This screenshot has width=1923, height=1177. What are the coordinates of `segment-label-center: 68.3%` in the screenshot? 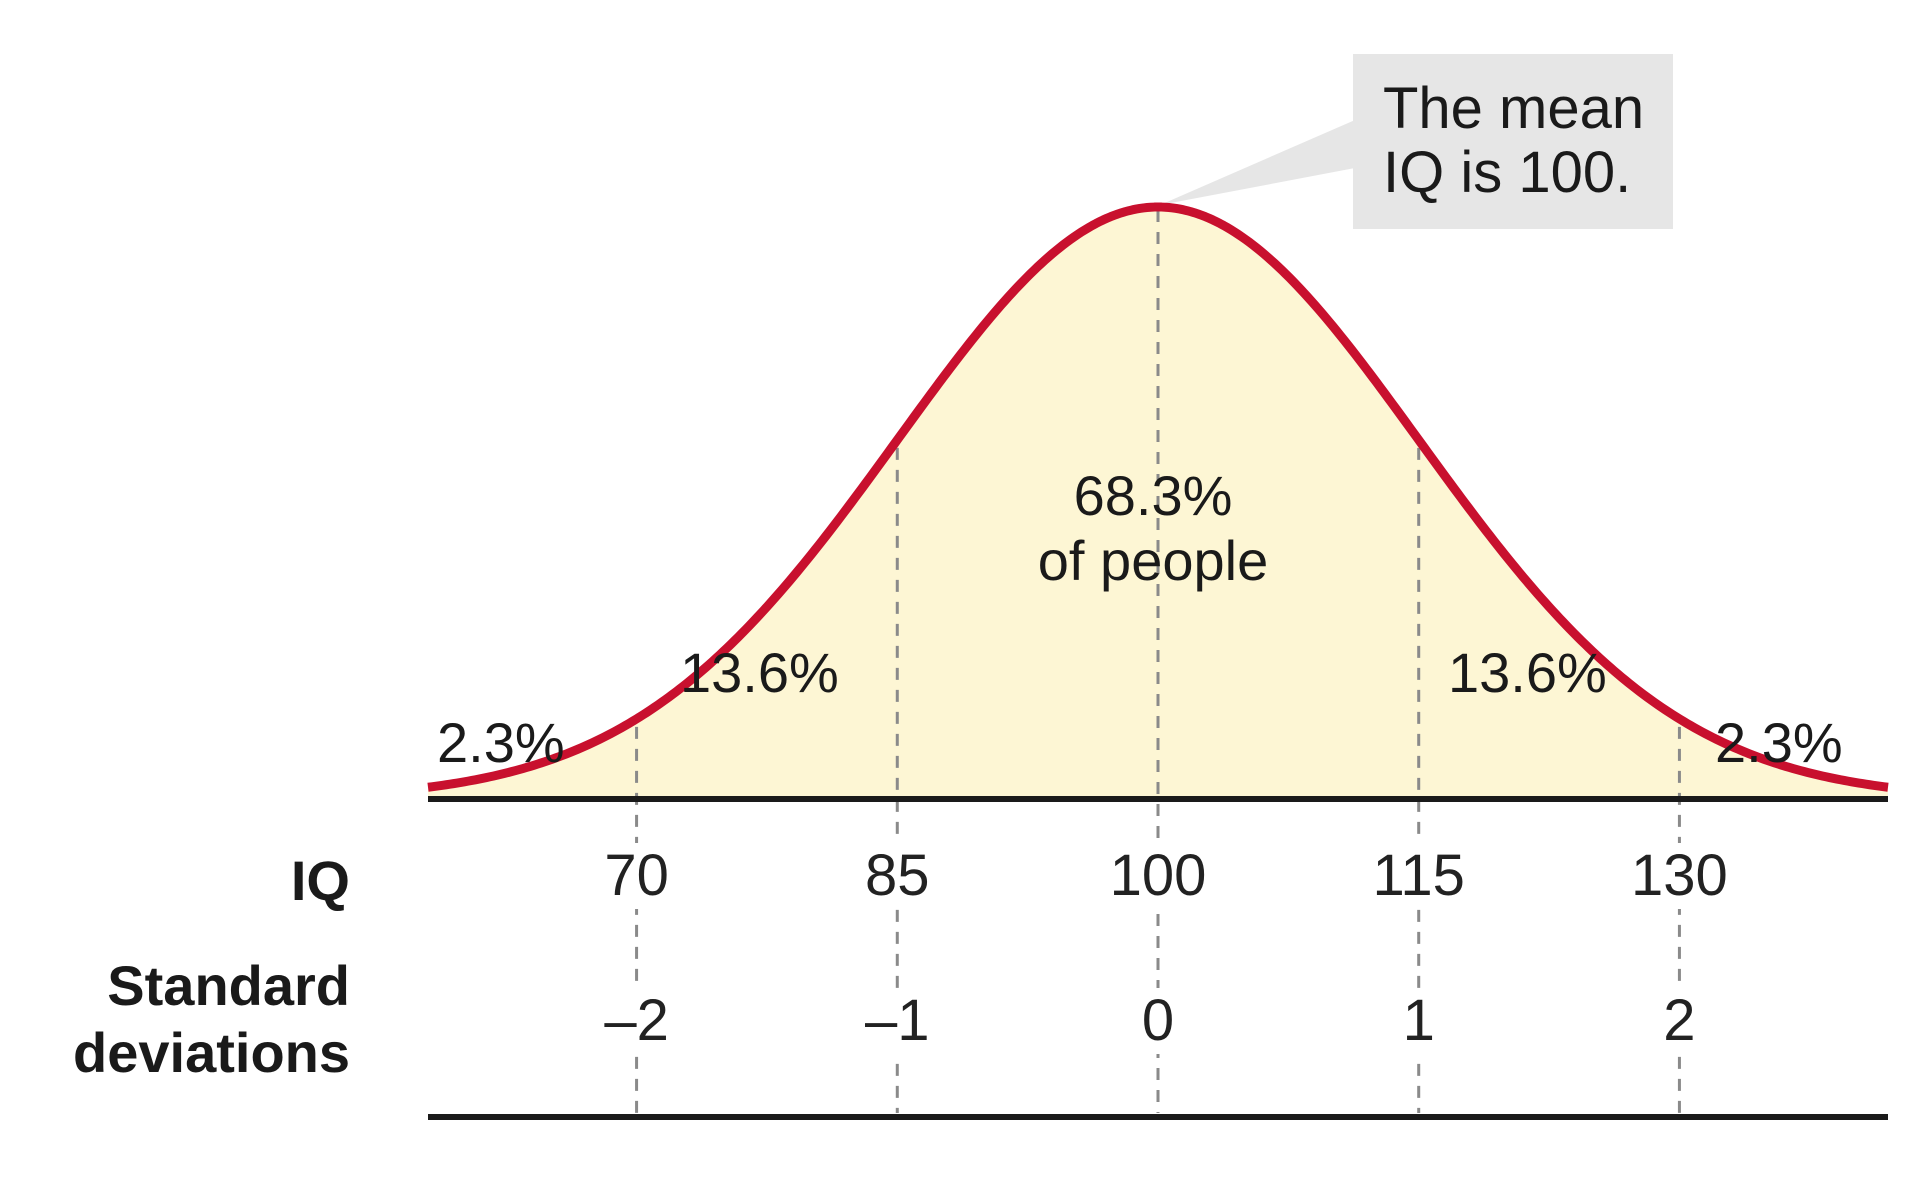 It's located at (1153, 495).